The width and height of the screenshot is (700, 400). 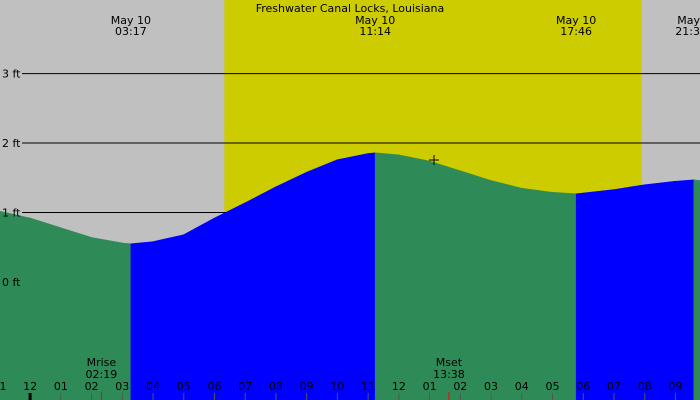 What do you see at coordinates (350, 8) in the screenshot?
I see `chart-title: Freshwater Canal Locks, Louisiana` at bounding box center [350, 8].